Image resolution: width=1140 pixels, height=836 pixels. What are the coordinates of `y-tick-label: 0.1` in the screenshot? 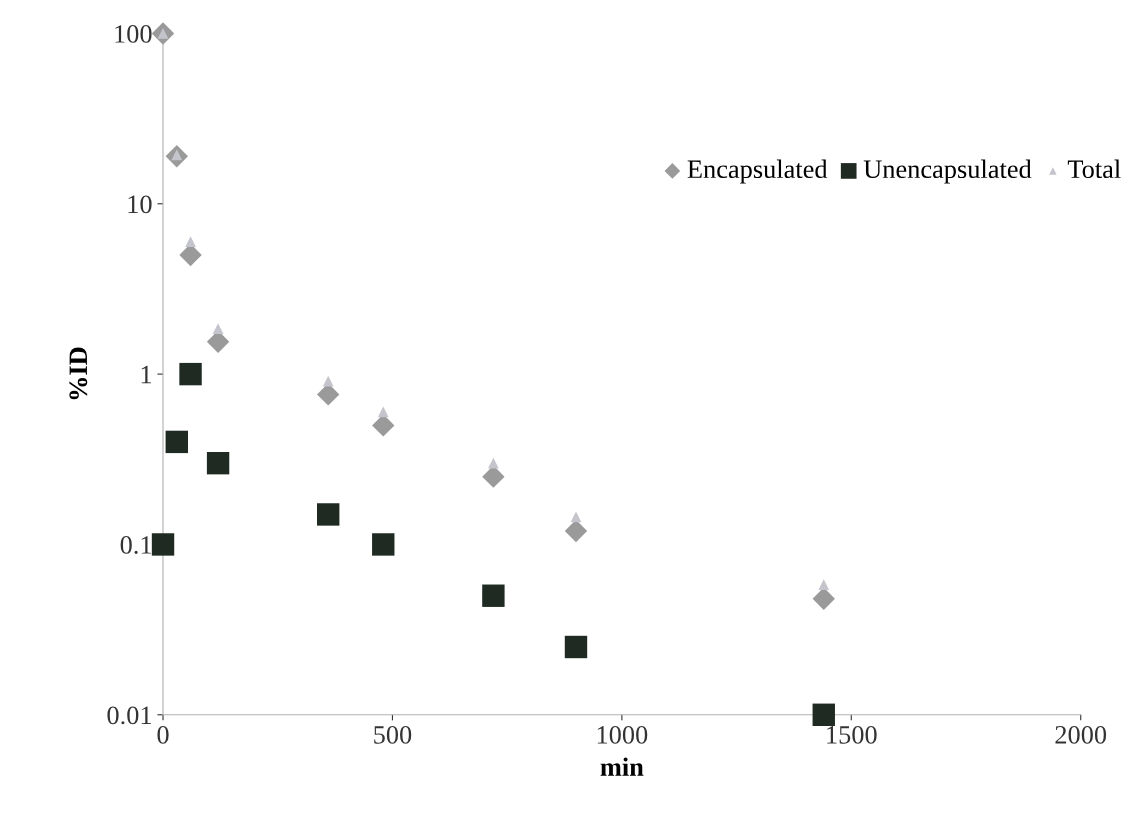 It's located at (136, 545).